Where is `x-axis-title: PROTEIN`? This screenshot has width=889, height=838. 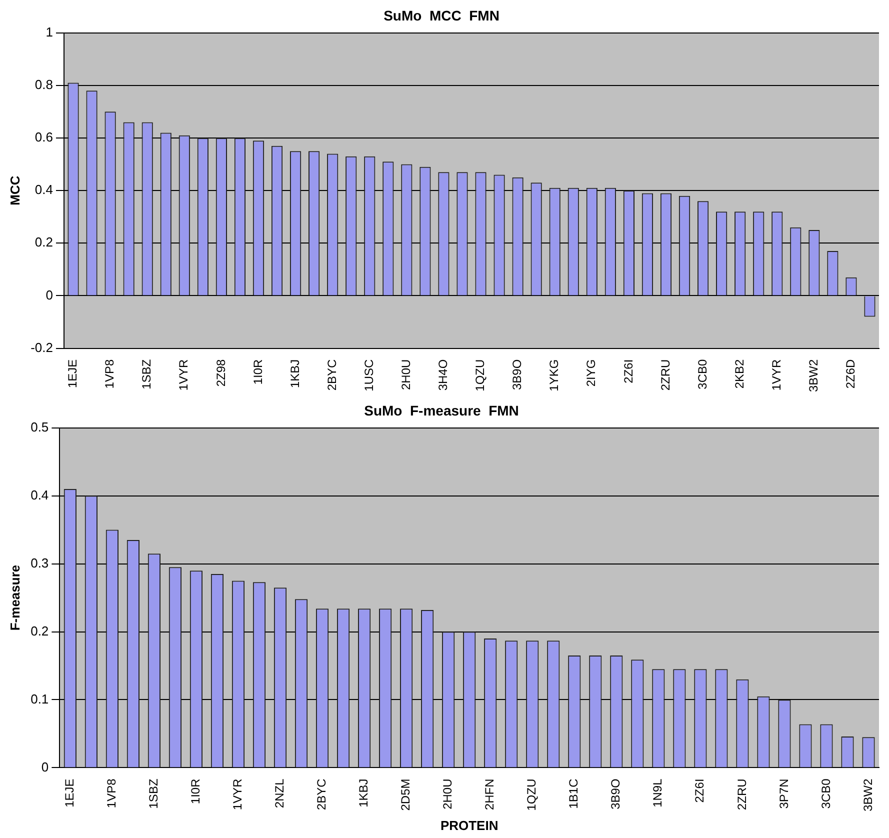 x-axis-title: PROTEIN is located at coordinates (469, 825).